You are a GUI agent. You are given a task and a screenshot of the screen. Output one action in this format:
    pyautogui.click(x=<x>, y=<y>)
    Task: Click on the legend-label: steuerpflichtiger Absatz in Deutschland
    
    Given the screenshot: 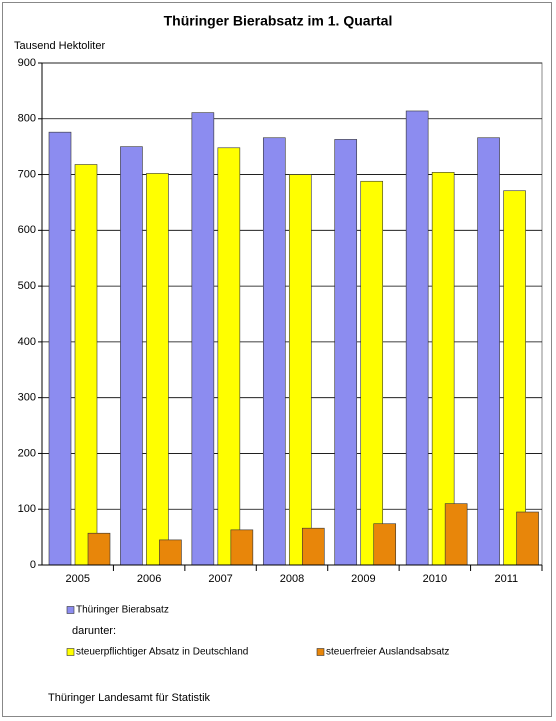 What is the action you would take?
    pyautogui.click(x=162, y=652)
    